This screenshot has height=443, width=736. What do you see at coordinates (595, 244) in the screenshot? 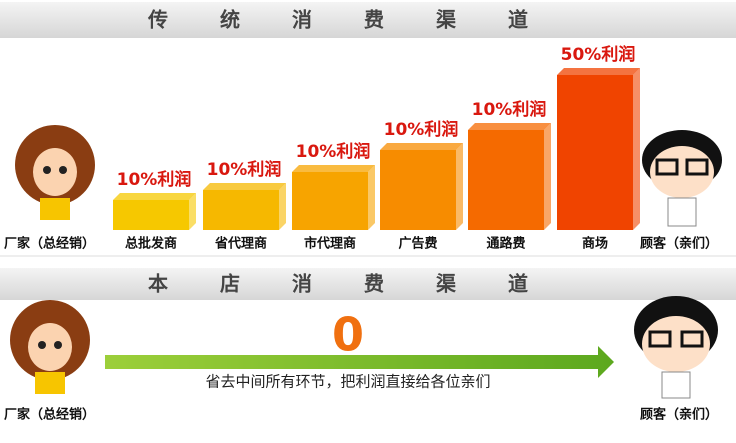
I see `channel-label: 商场` at bounding box center [595, 244].